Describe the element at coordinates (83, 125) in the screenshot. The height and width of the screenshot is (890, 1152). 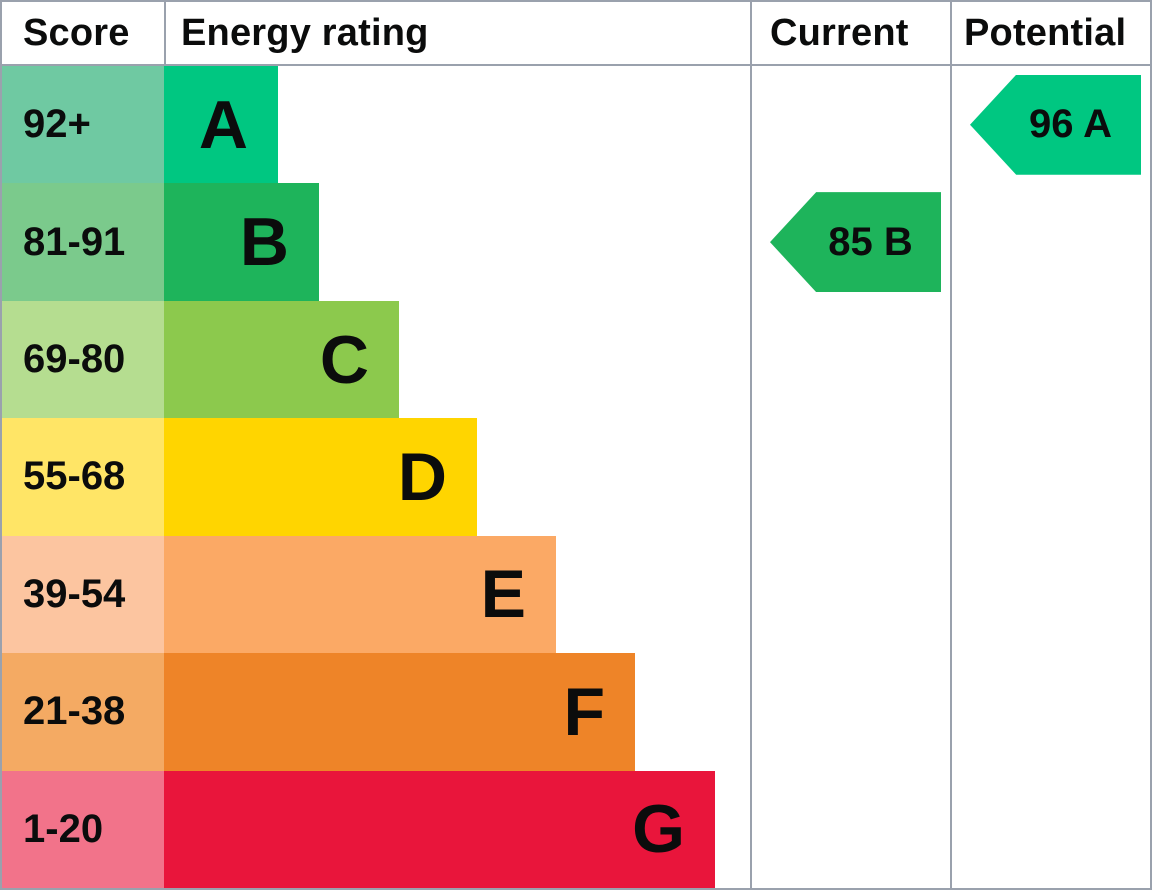
I see `score-range: 92+` at that location.